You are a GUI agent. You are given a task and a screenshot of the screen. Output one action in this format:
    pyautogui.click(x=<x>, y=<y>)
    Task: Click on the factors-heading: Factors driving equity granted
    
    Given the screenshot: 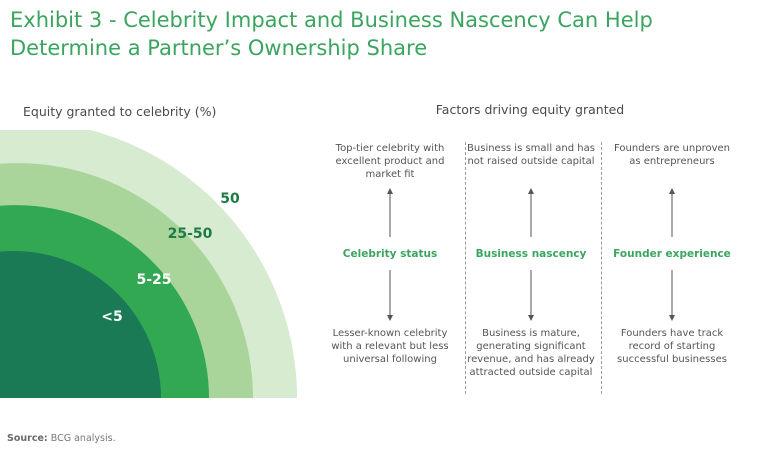 What is the action you would take?
    pyautogui.click(x=530, y=109)
    